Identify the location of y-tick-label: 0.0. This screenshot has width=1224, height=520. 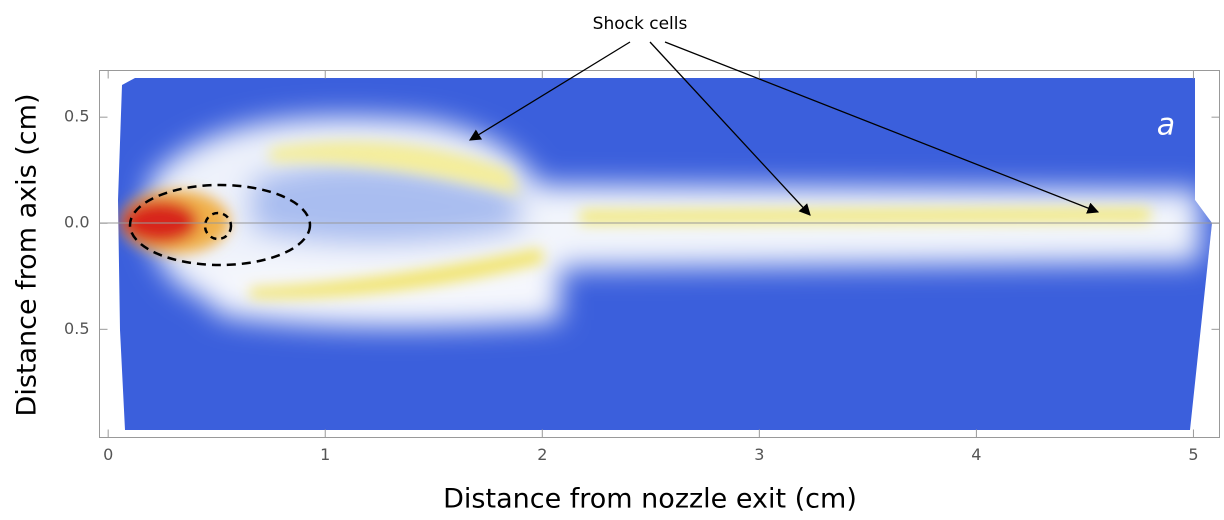
(76, 222).